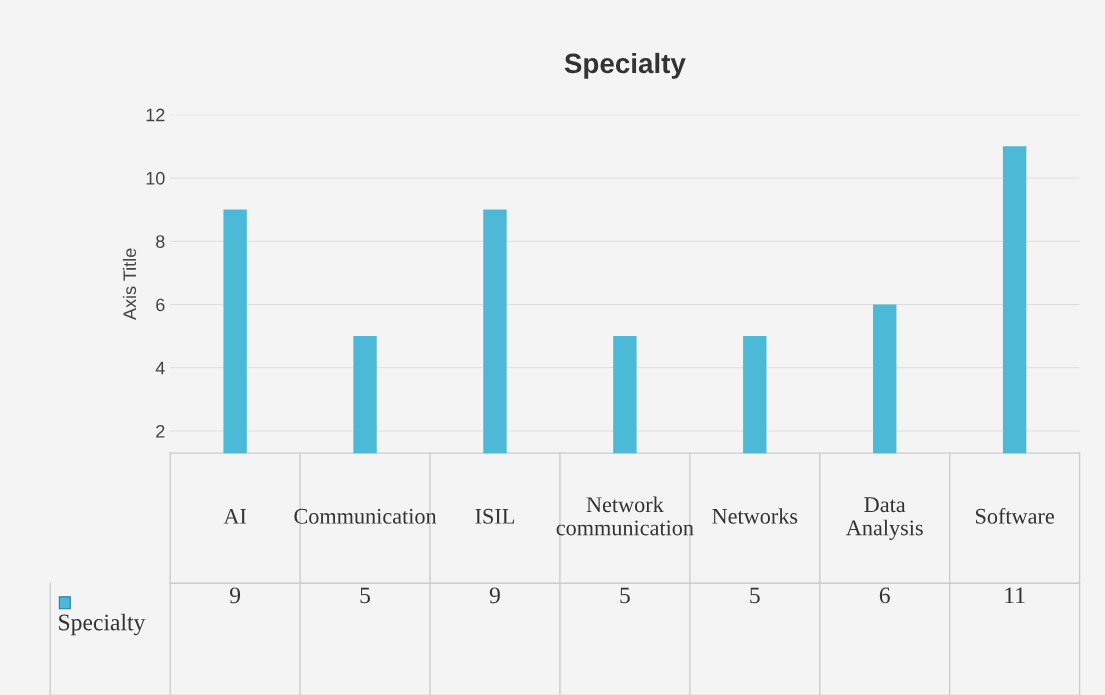  I want to click on x-tick-label: Networks, so click(755, 516).